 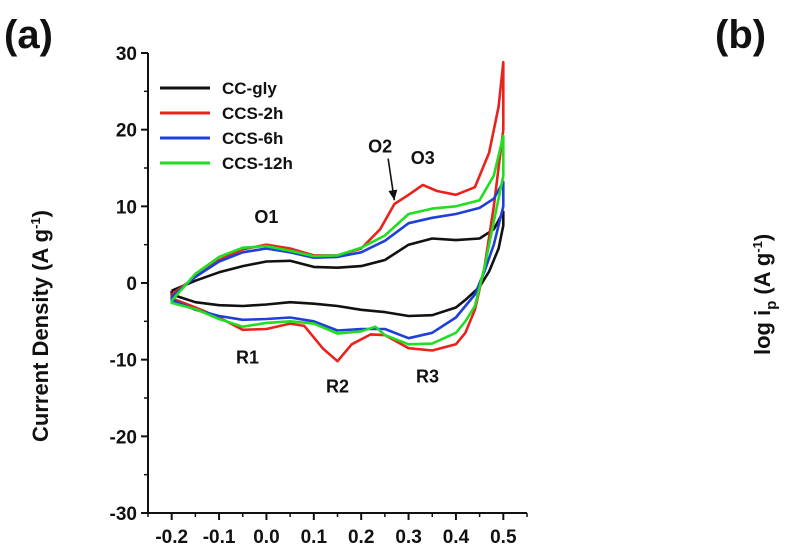 I want to click on x-tick-label: 0.3, so click(x=408, y=537).